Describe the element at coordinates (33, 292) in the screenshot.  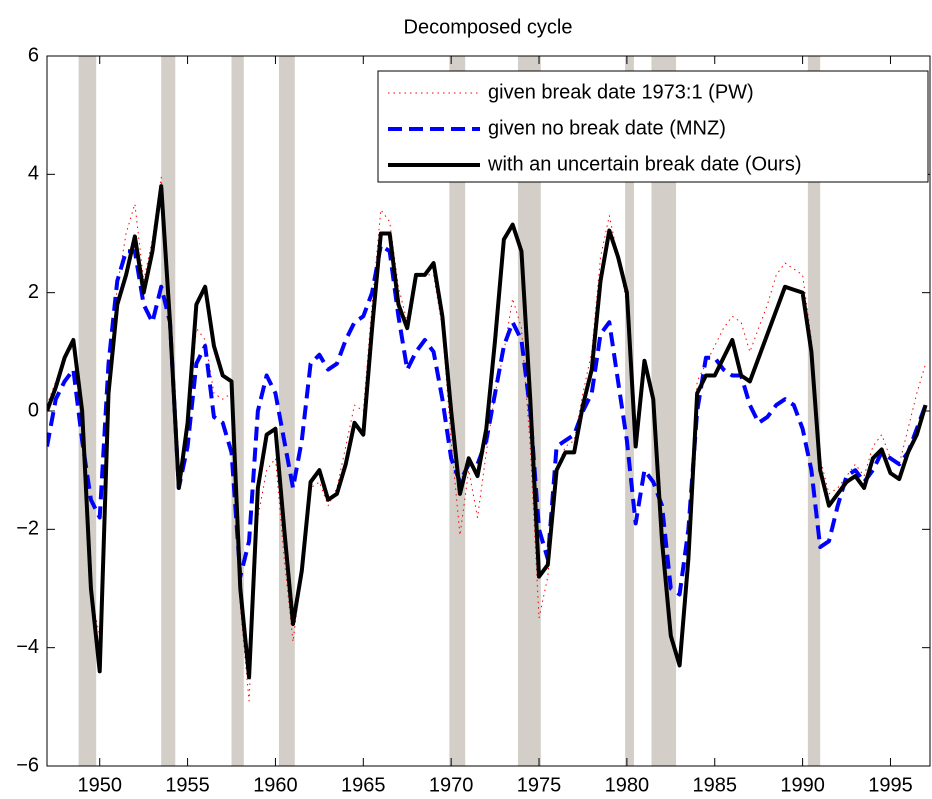
I see `y-tick-label: 2` at that location.